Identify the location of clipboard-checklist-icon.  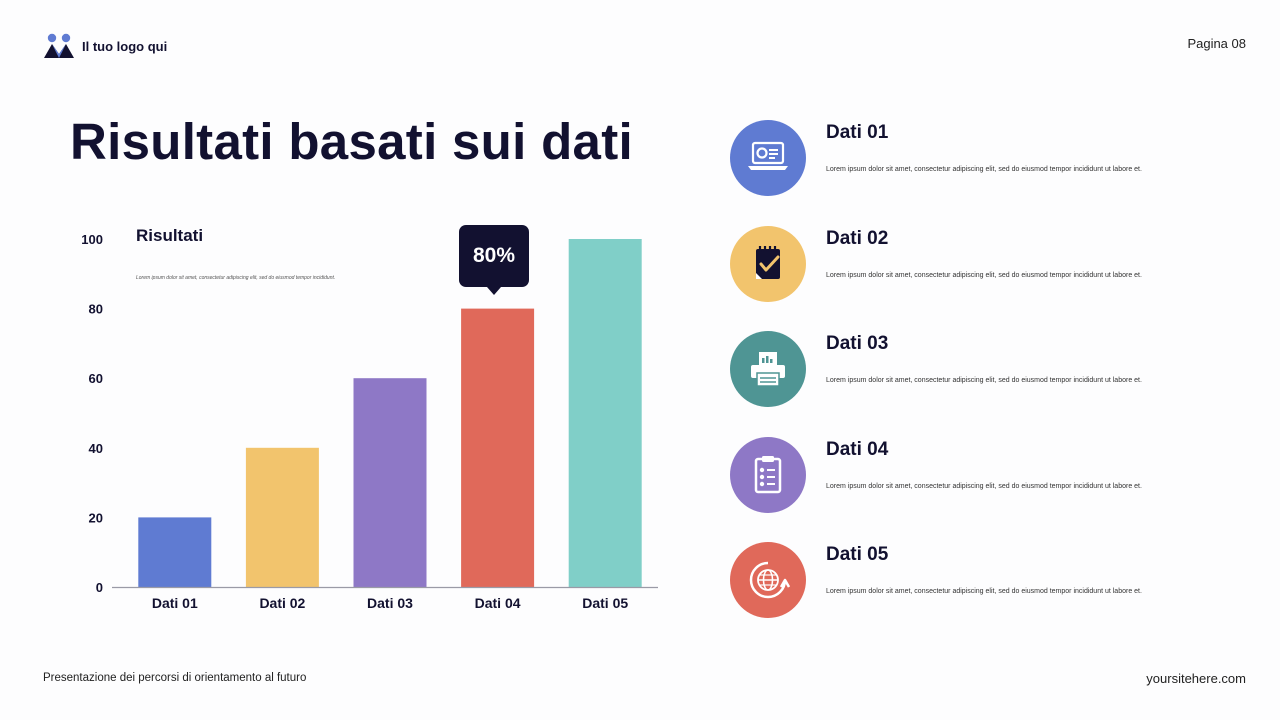
(768, 475).